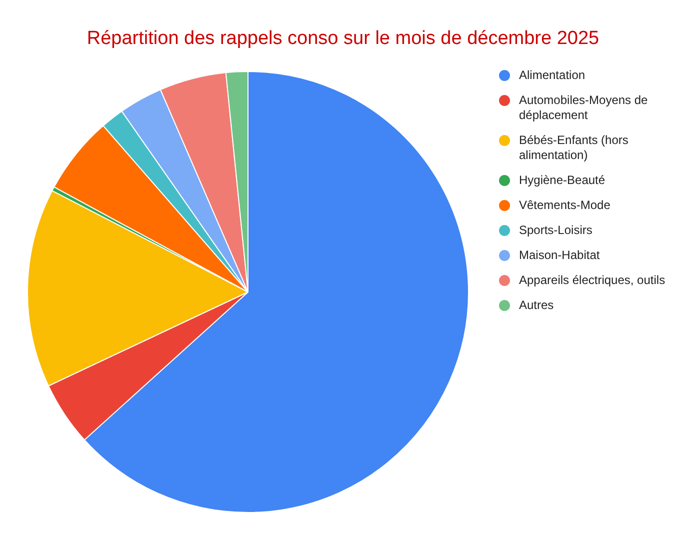 This screenshot has height=541, width=686. I want to click on legend-label: Bébés-Enfants (hors alimentation), so click(574, 148).